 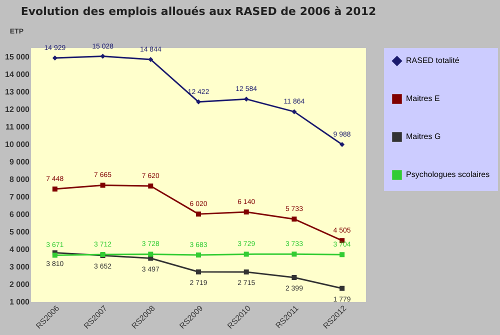 What do you see at coordinates (423, 136) in the screenshot?
I see `legend-label: Maitres G` at bounding box center [423, 136].